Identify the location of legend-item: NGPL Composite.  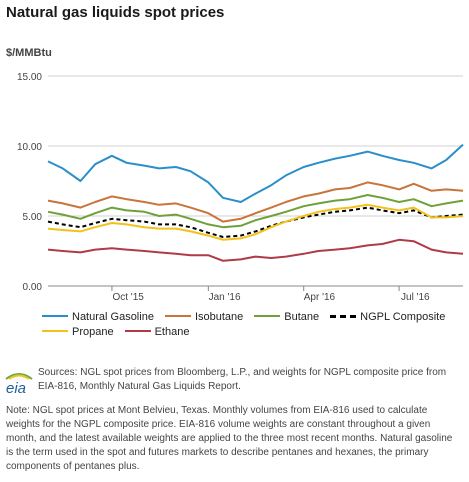
(387, 317).